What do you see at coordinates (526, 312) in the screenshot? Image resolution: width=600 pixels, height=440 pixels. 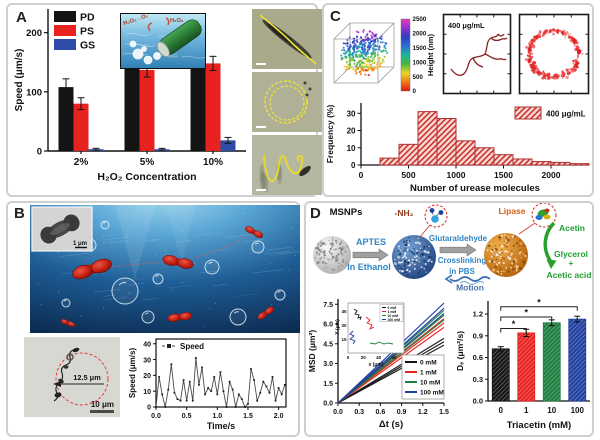 I see `significance-star: *` at bounding box center [526, 312].